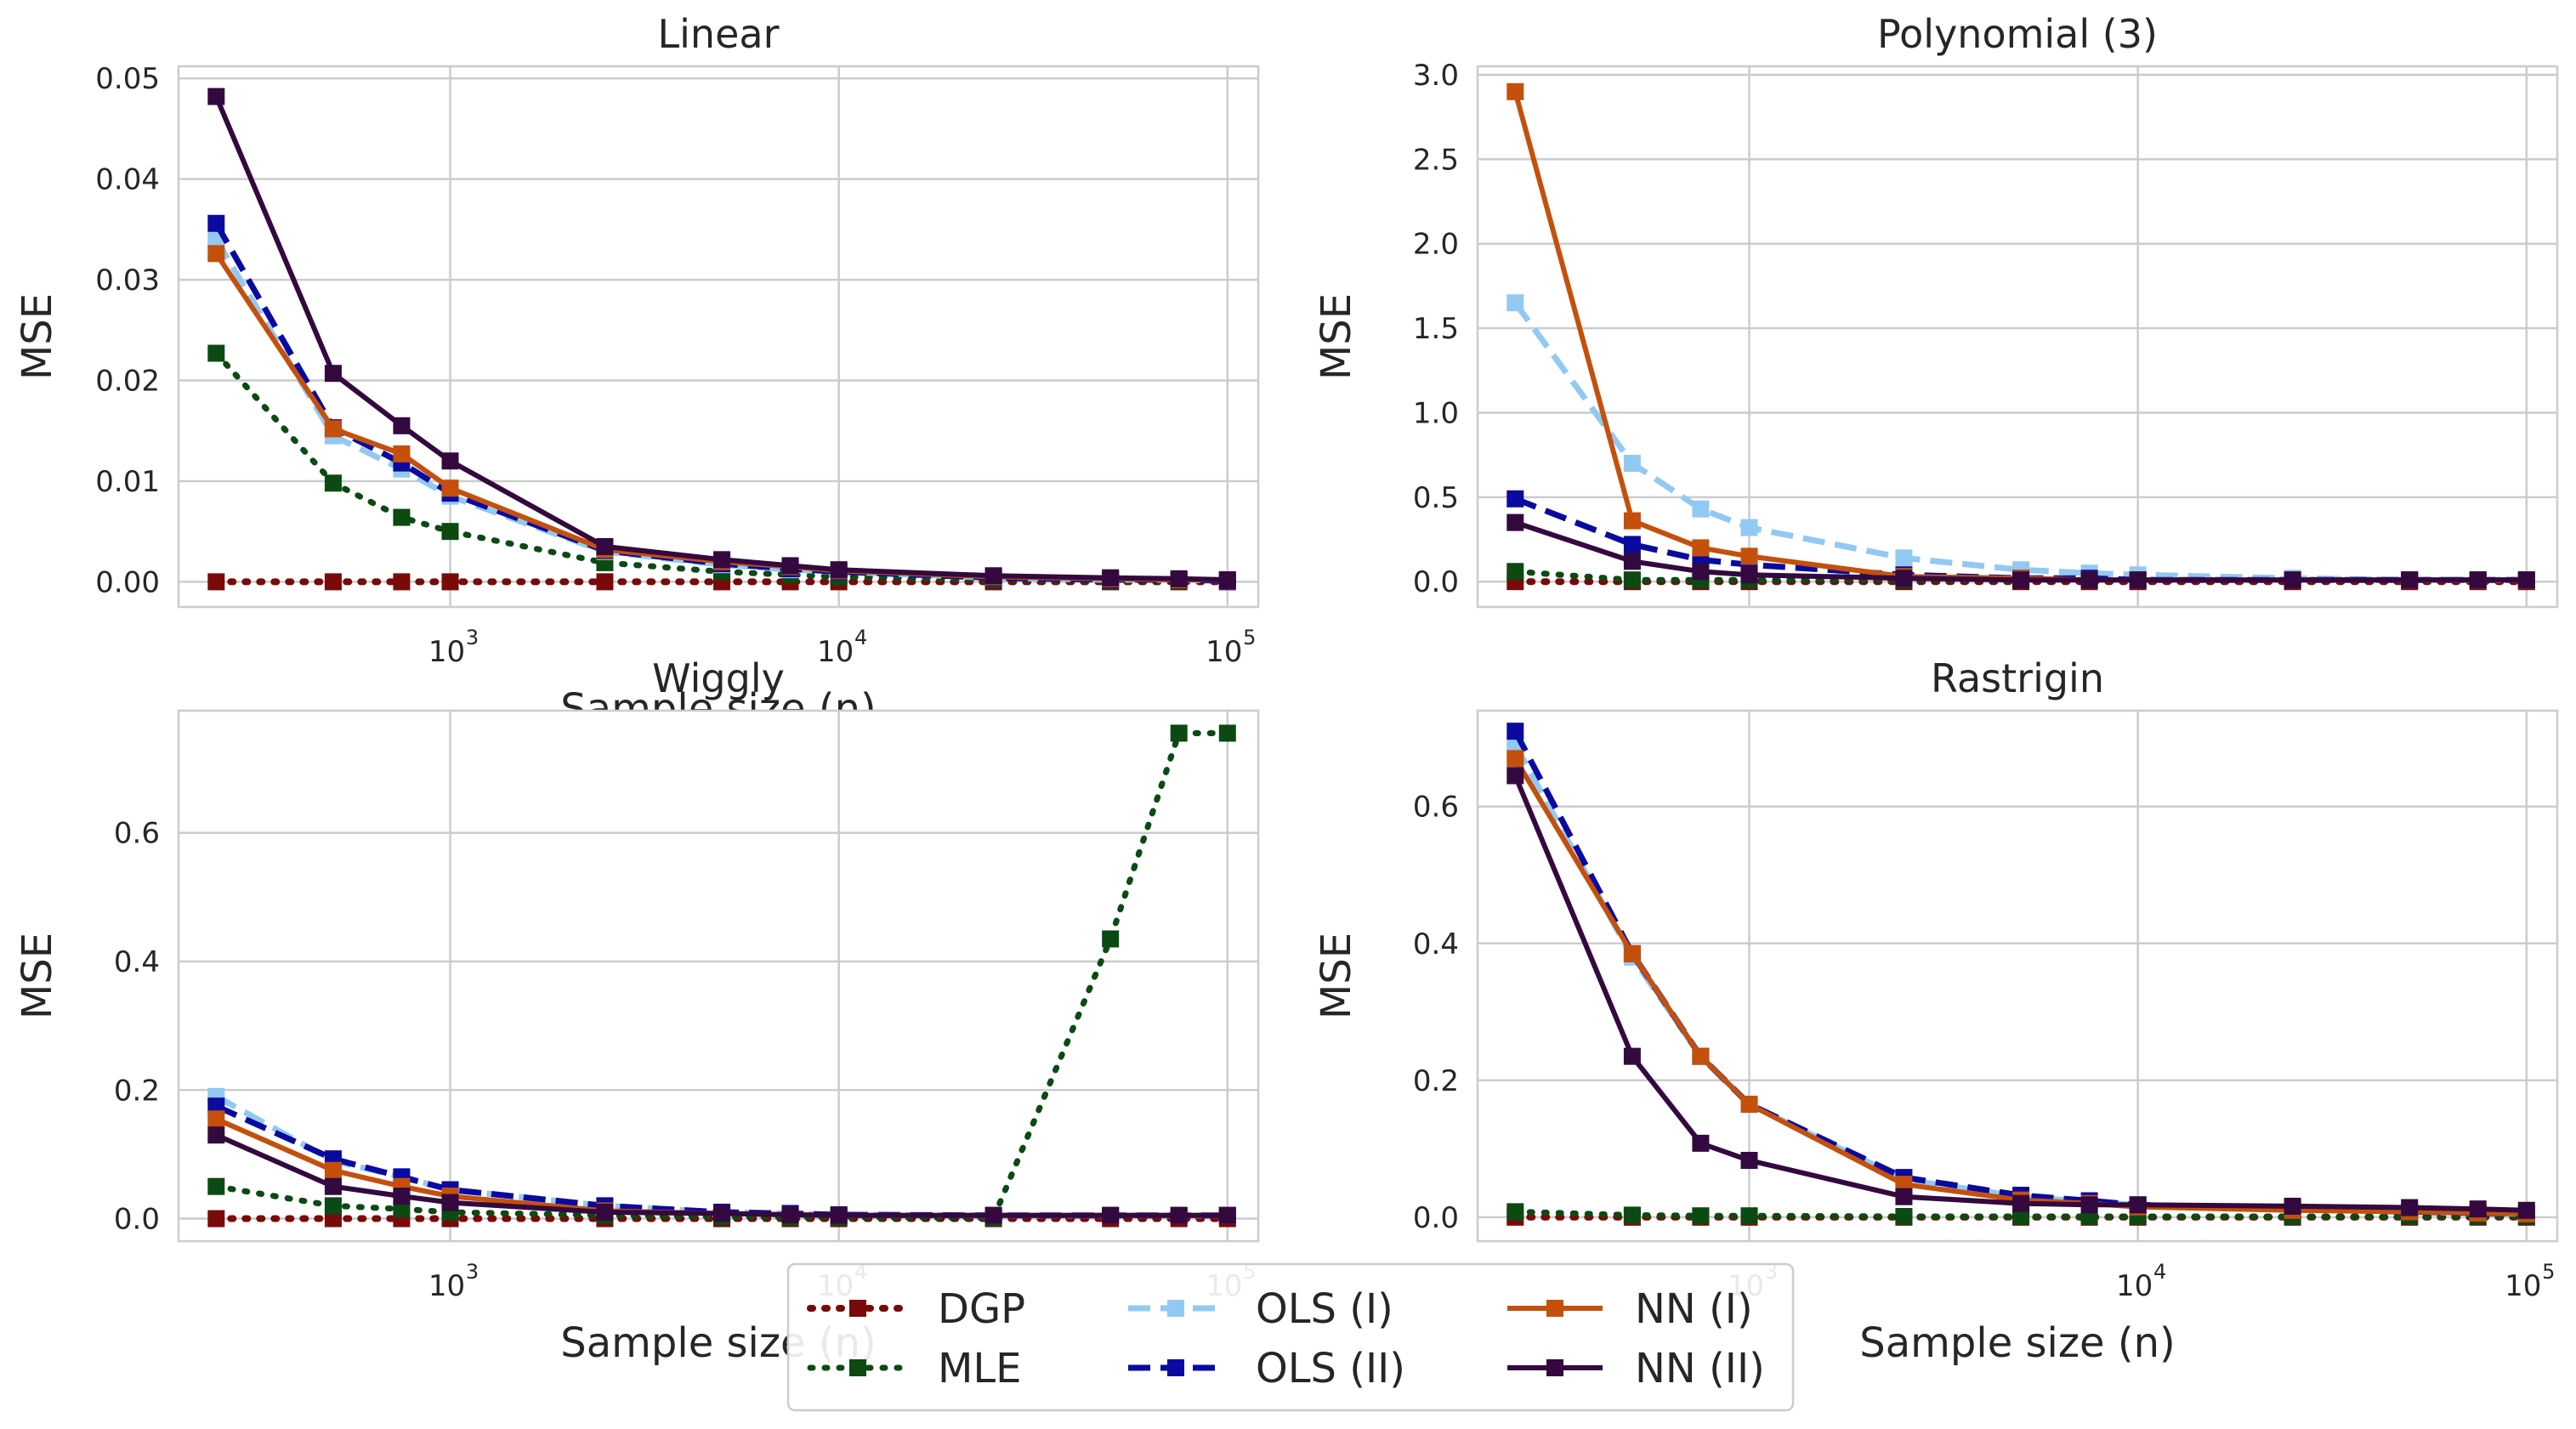  Describe the element at coordinates (2017, 1343) in the screenshot. I see `x-axis-label: Sample size (n)` at that location.